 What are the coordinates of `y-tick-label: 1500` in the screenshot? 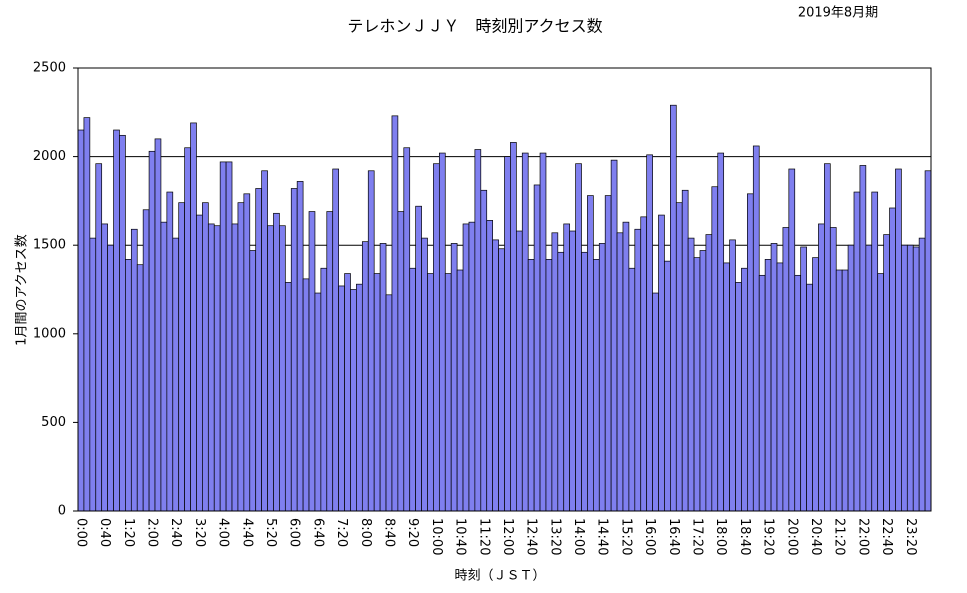 It's located at (49, 245).